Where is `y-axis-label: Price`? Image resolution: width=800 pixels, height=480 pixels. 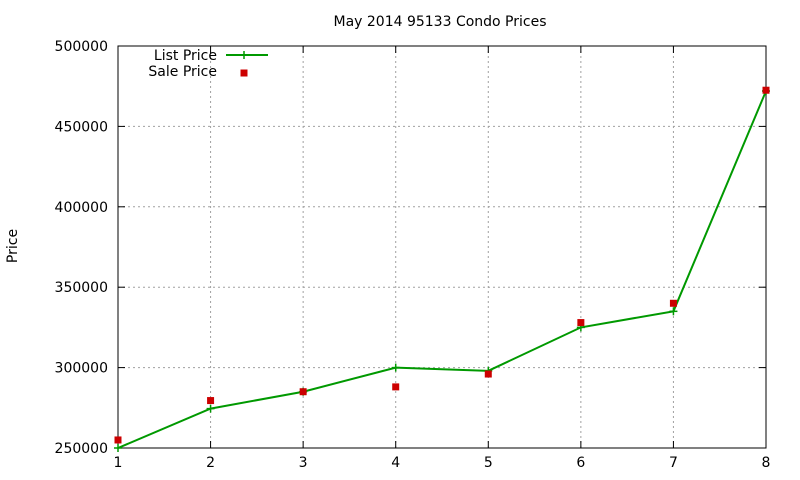 y-axis-label: Price is located at coordinates (13, 246).